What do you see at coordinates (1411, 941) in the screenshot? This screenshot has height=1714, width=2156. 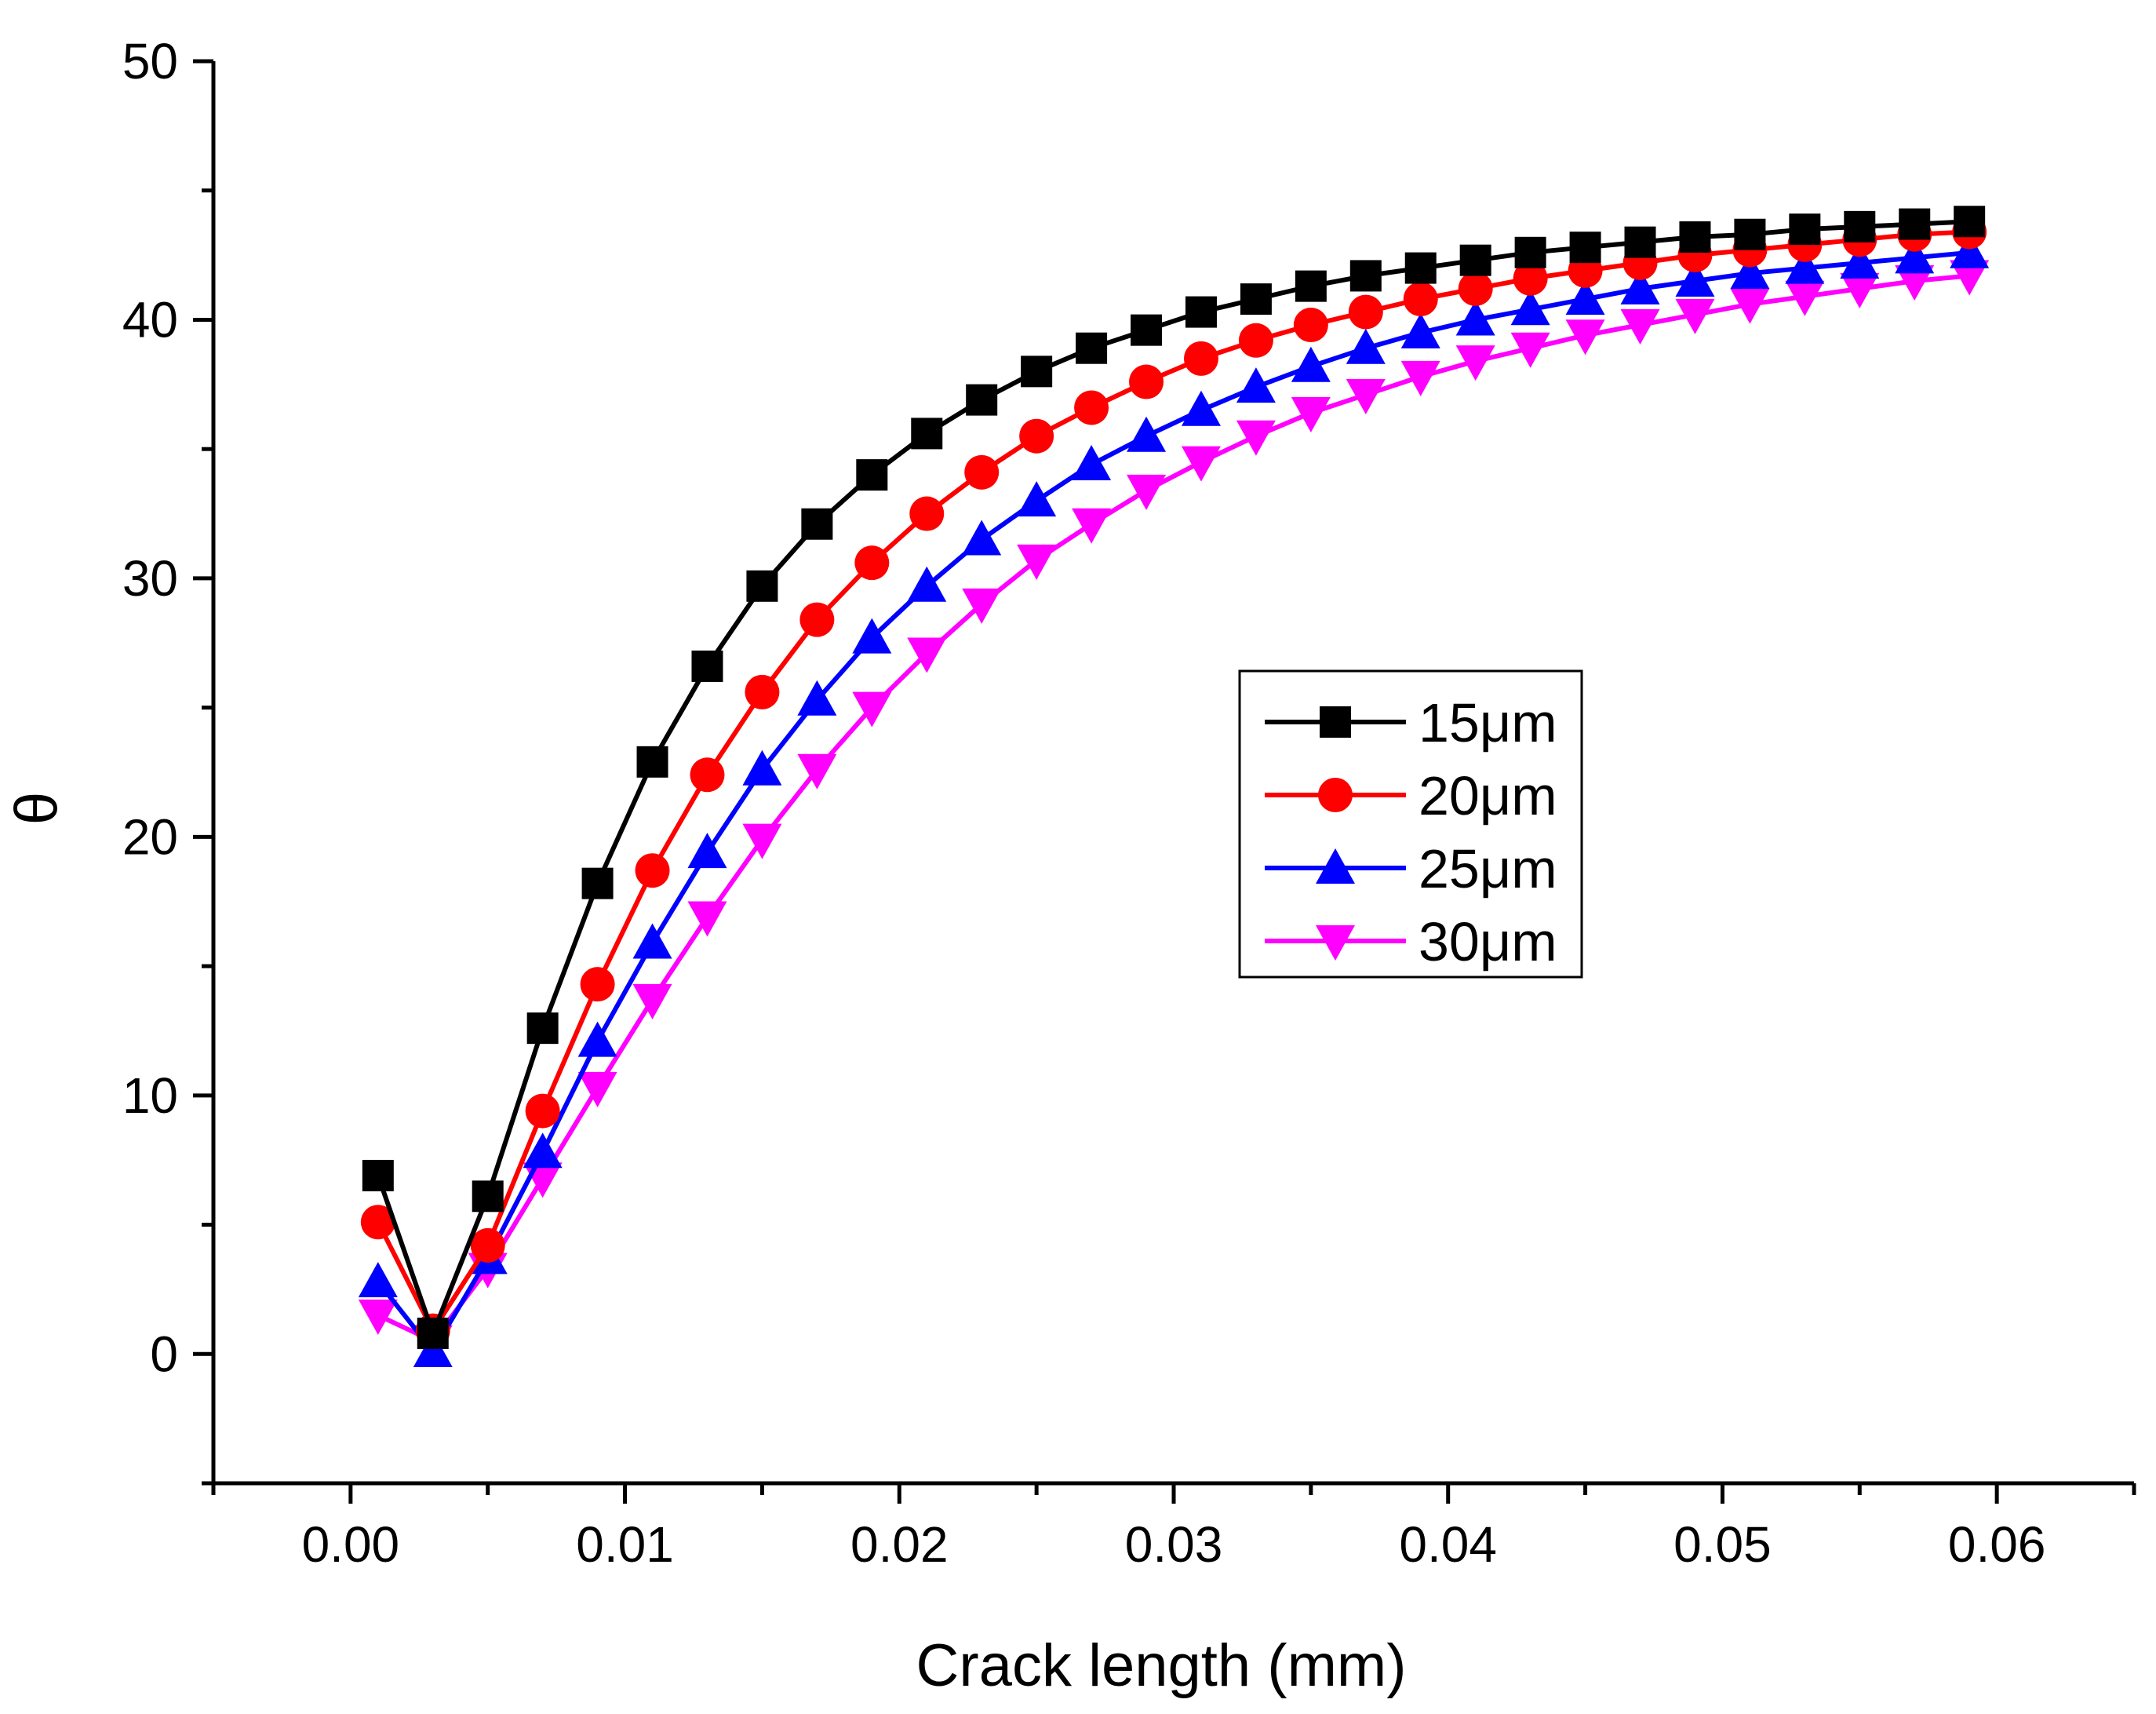 I see `legend-item-4: 30μm` at bounding box center [1411, 941].